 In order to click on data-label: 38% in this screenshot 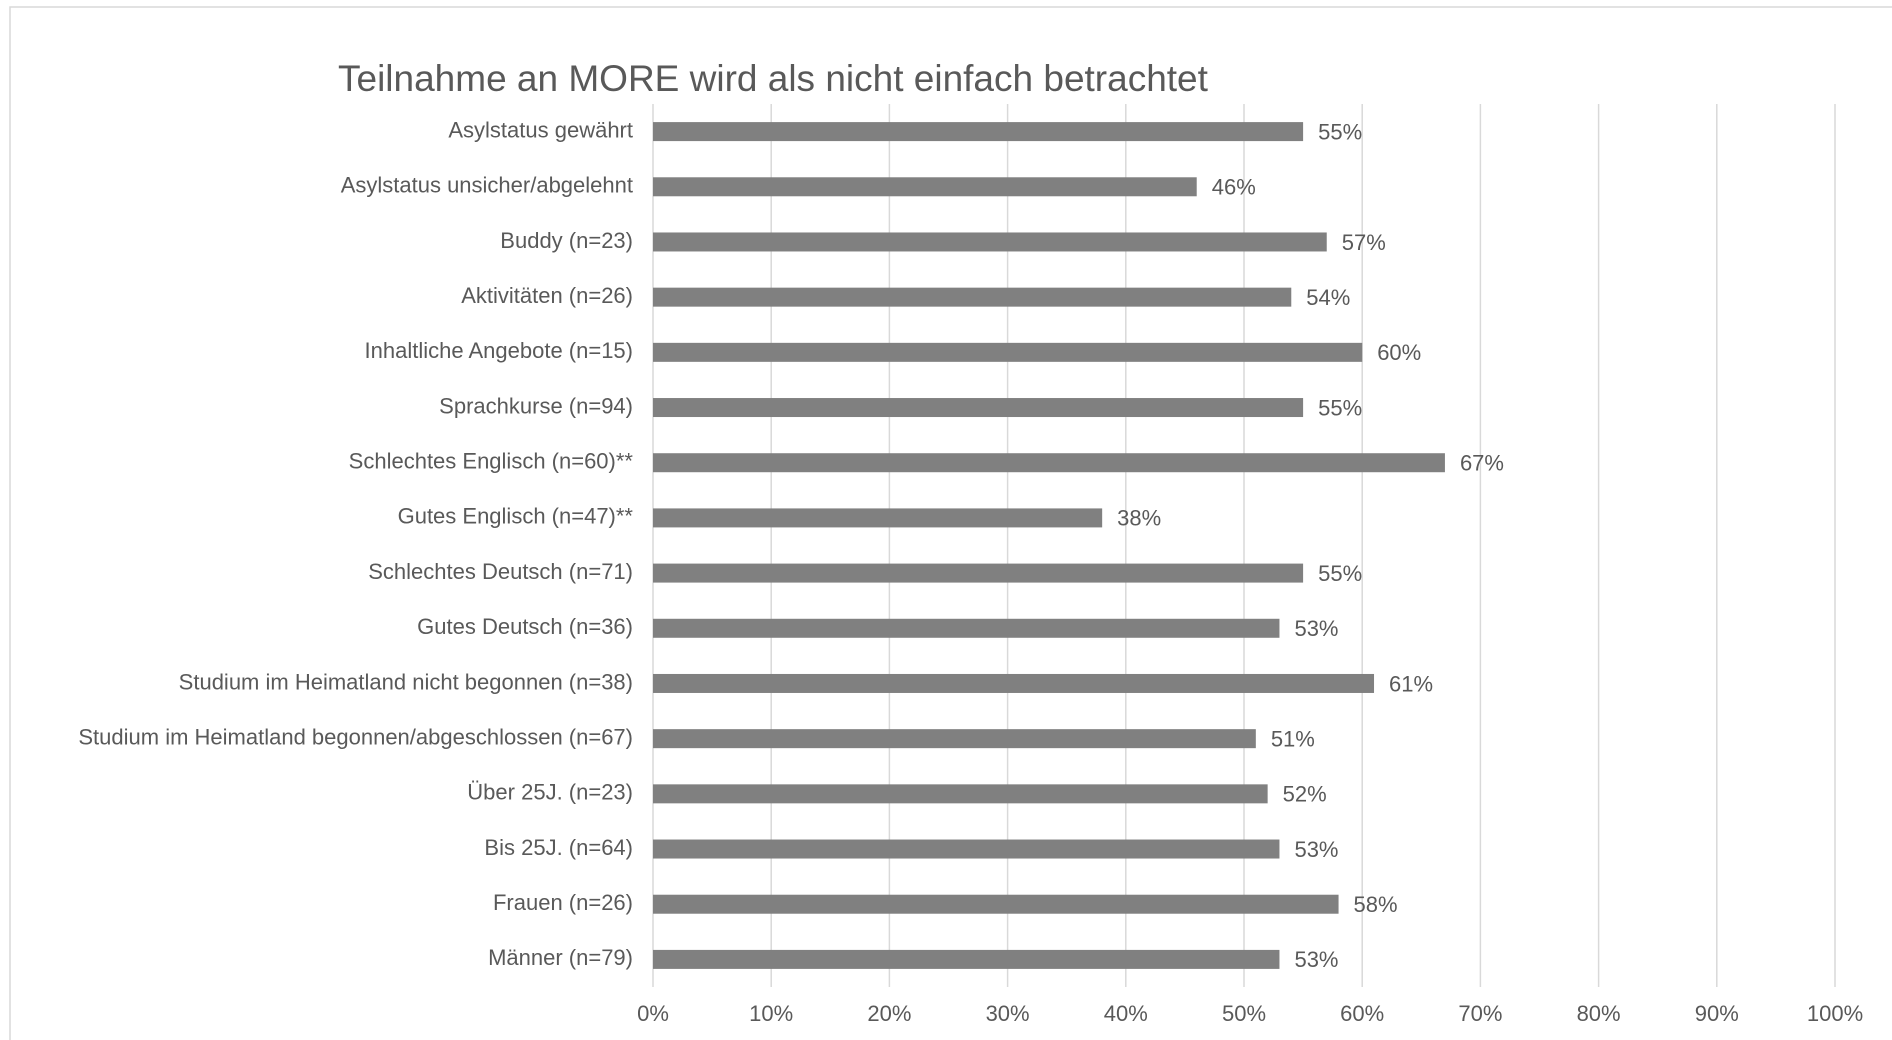, I will do `click(1139, 518)`.